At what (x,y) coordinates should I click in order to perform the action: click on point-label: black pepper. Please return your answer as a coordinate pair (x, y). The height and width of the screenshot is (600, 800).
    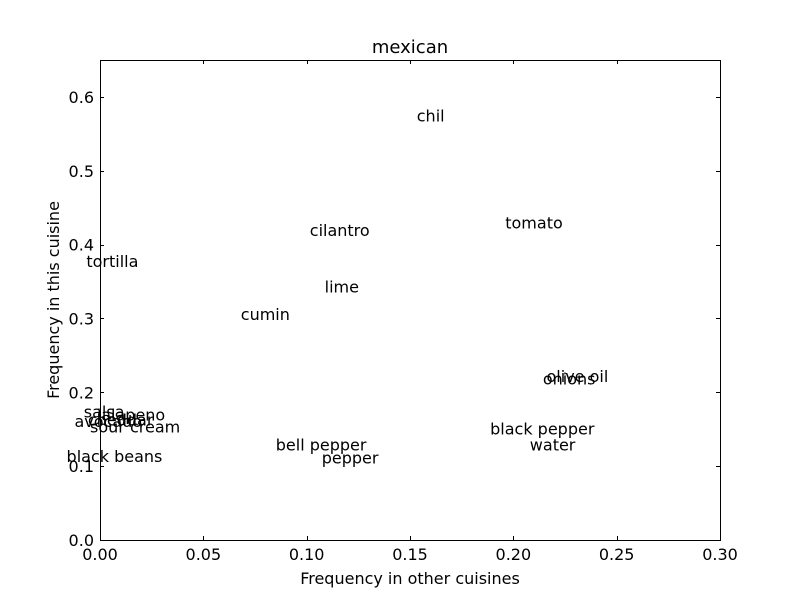
    Looking at the image, I should click on (542, 428).